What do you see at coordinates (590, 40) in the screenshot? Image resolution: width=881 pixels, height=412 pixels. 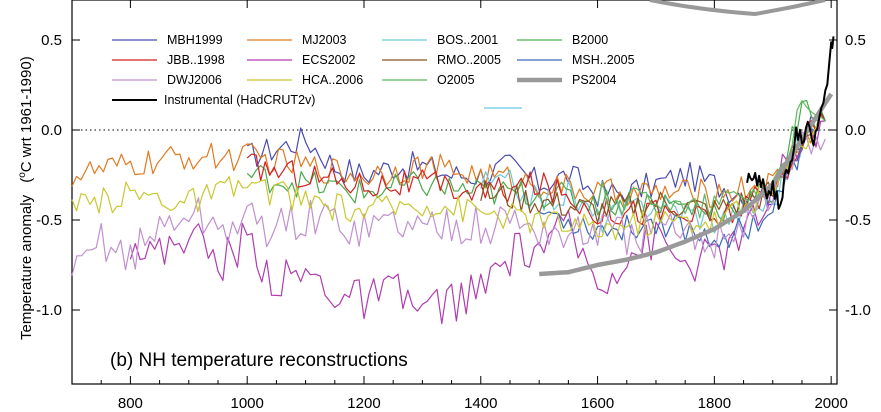 I see `legend-label: B2000` at bounding box center [590, 40].